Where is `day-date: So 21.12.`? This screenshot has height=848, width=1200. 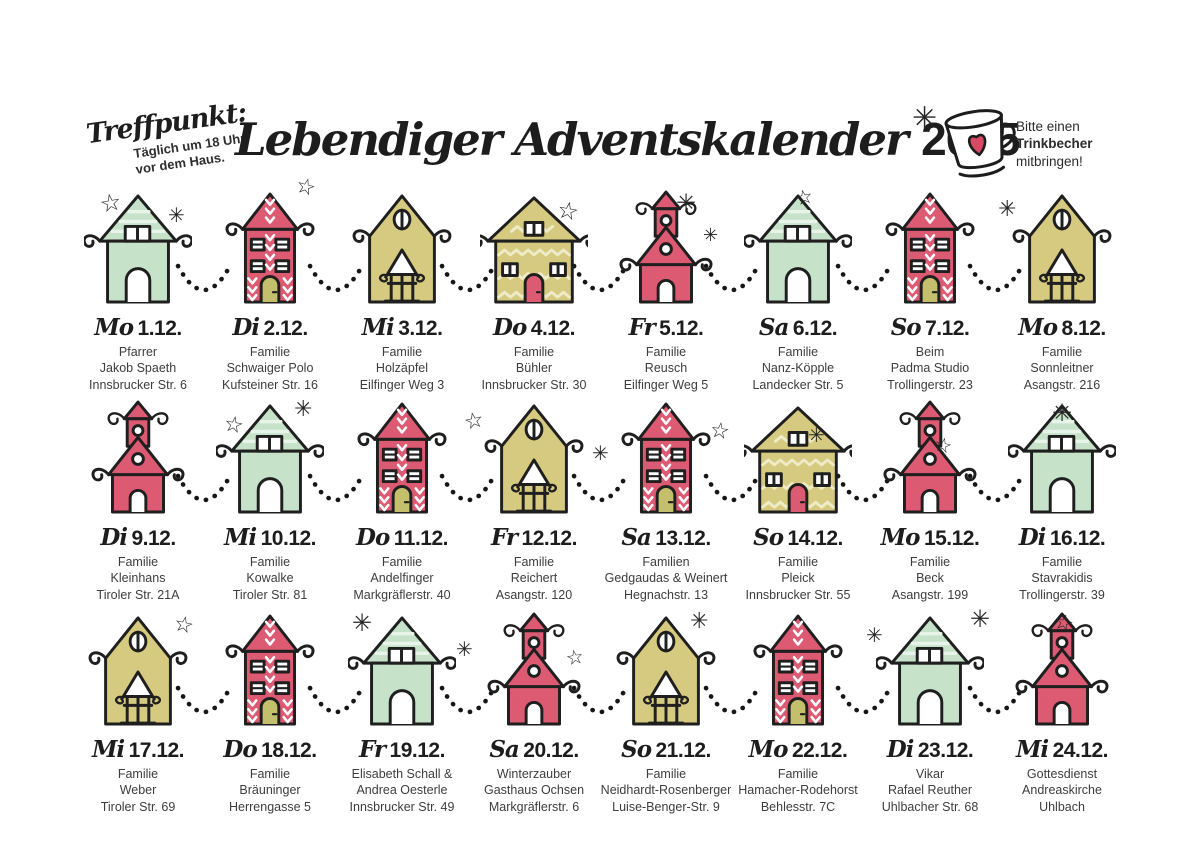
day-date: So 21.12. is located at coordinates (666, 749).